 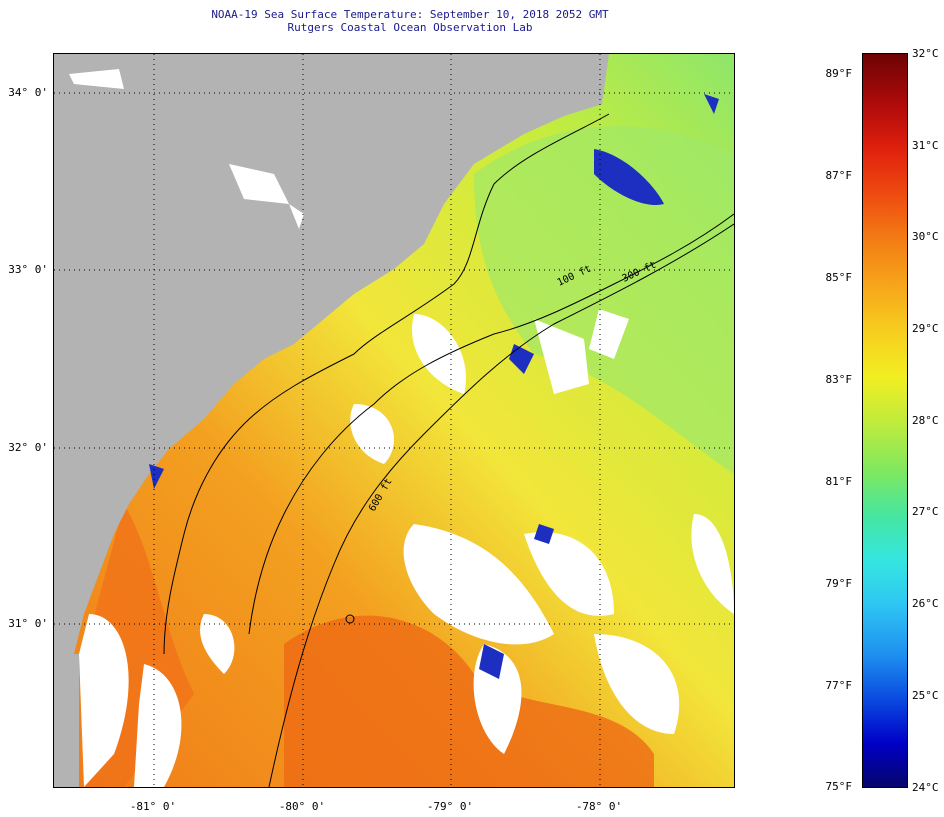 I want to click on colorbar-f-85: 85°F, so click(x=839, y=277).